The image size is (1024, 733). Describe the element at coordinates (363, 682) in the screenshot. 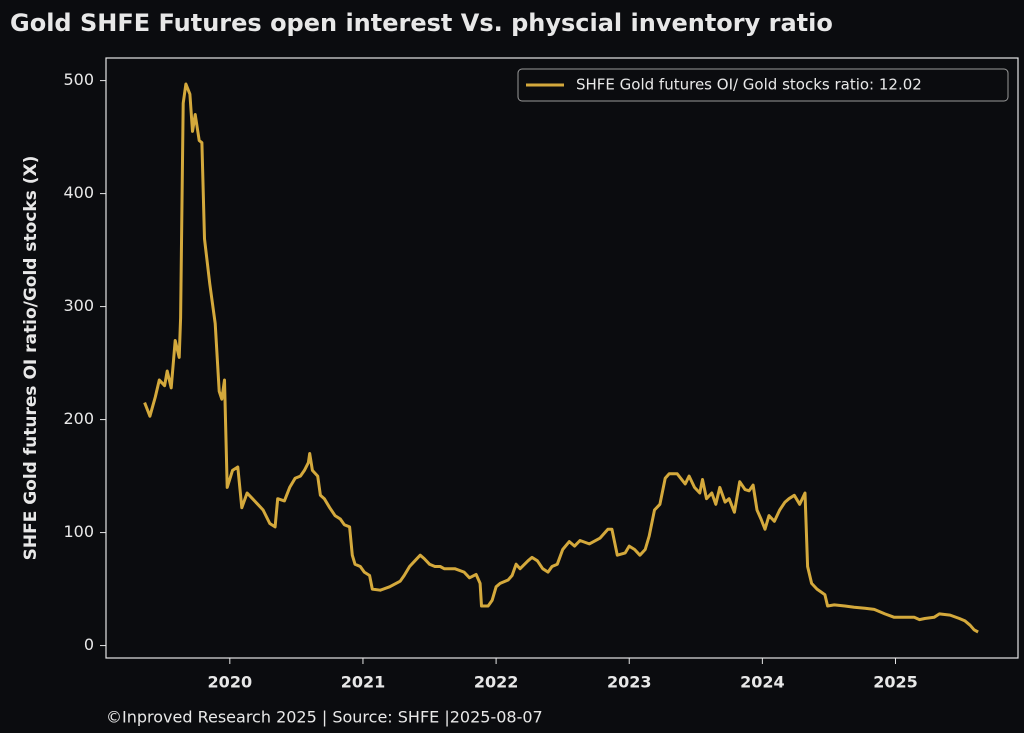

I see `x-tick-label: 2021` at that location.